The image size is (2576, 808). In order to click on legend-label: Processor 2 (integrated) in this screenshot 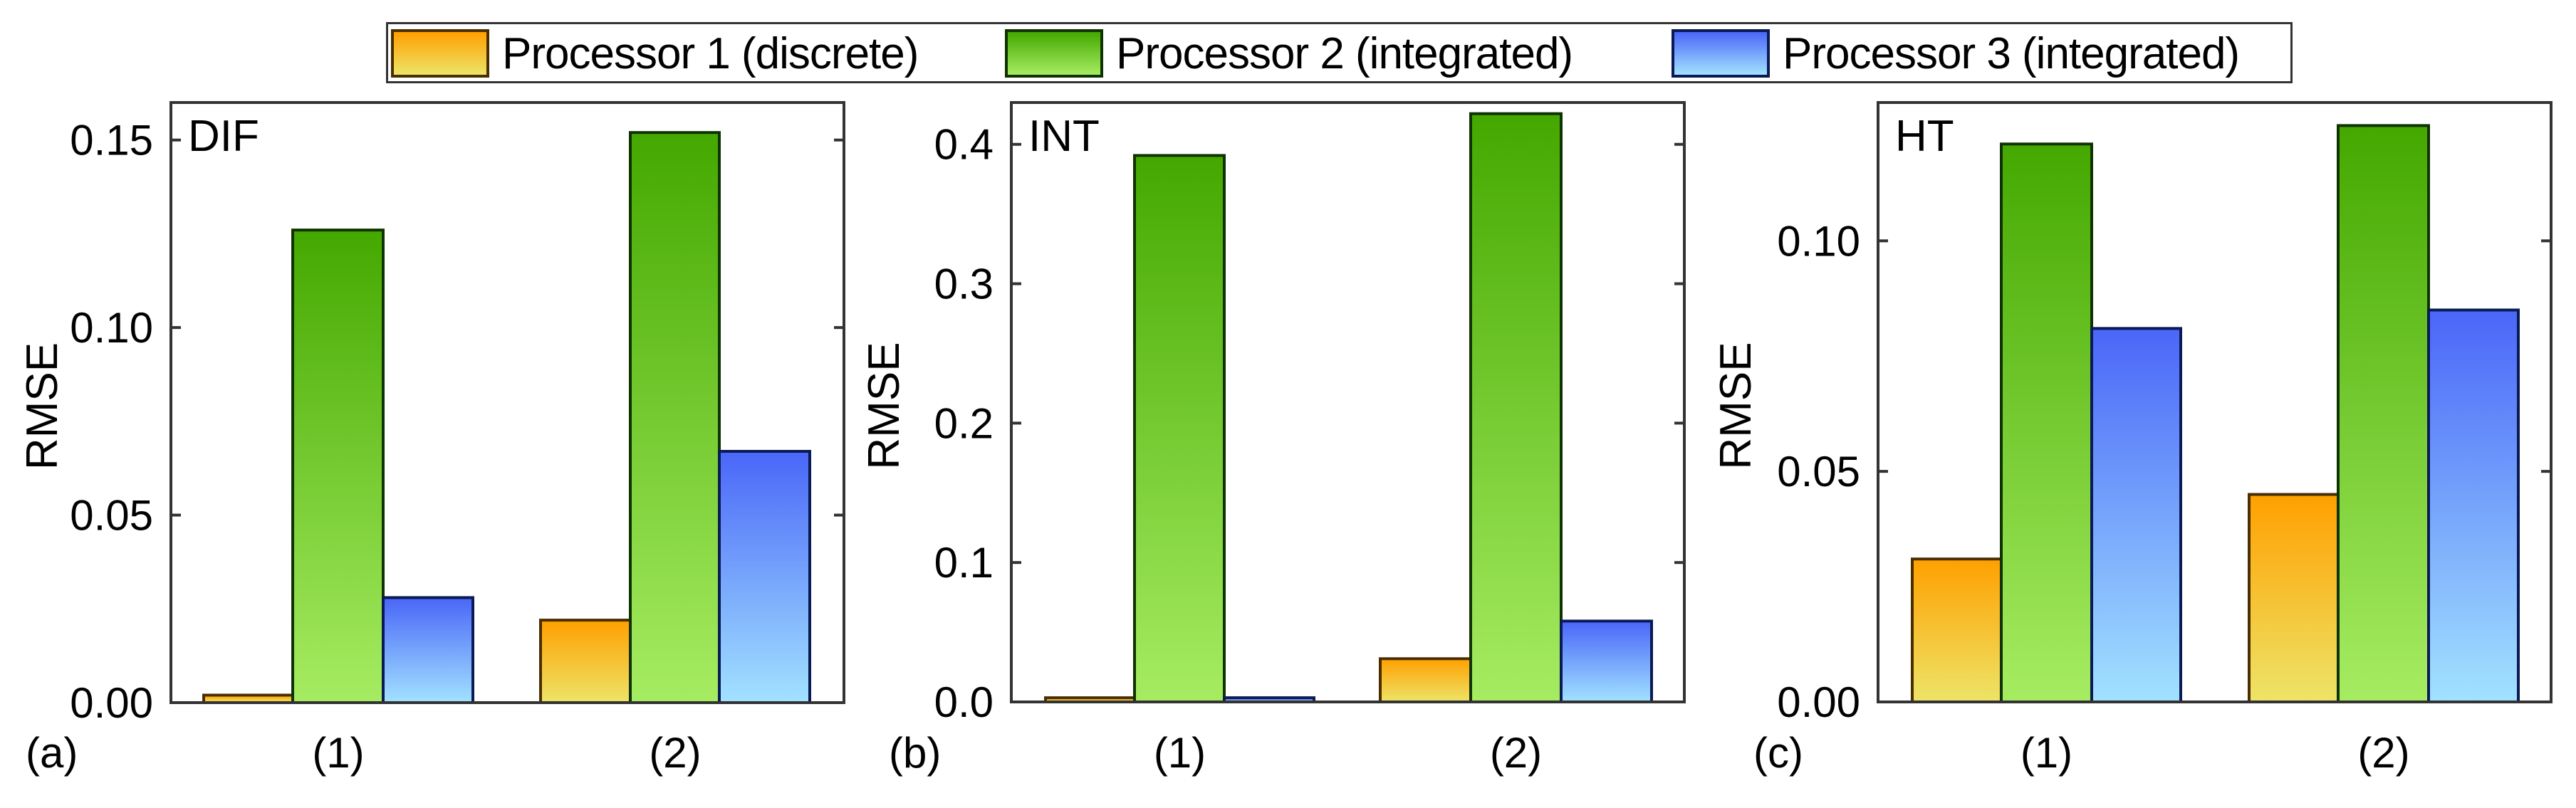, I will do `click(1344, 53)`.